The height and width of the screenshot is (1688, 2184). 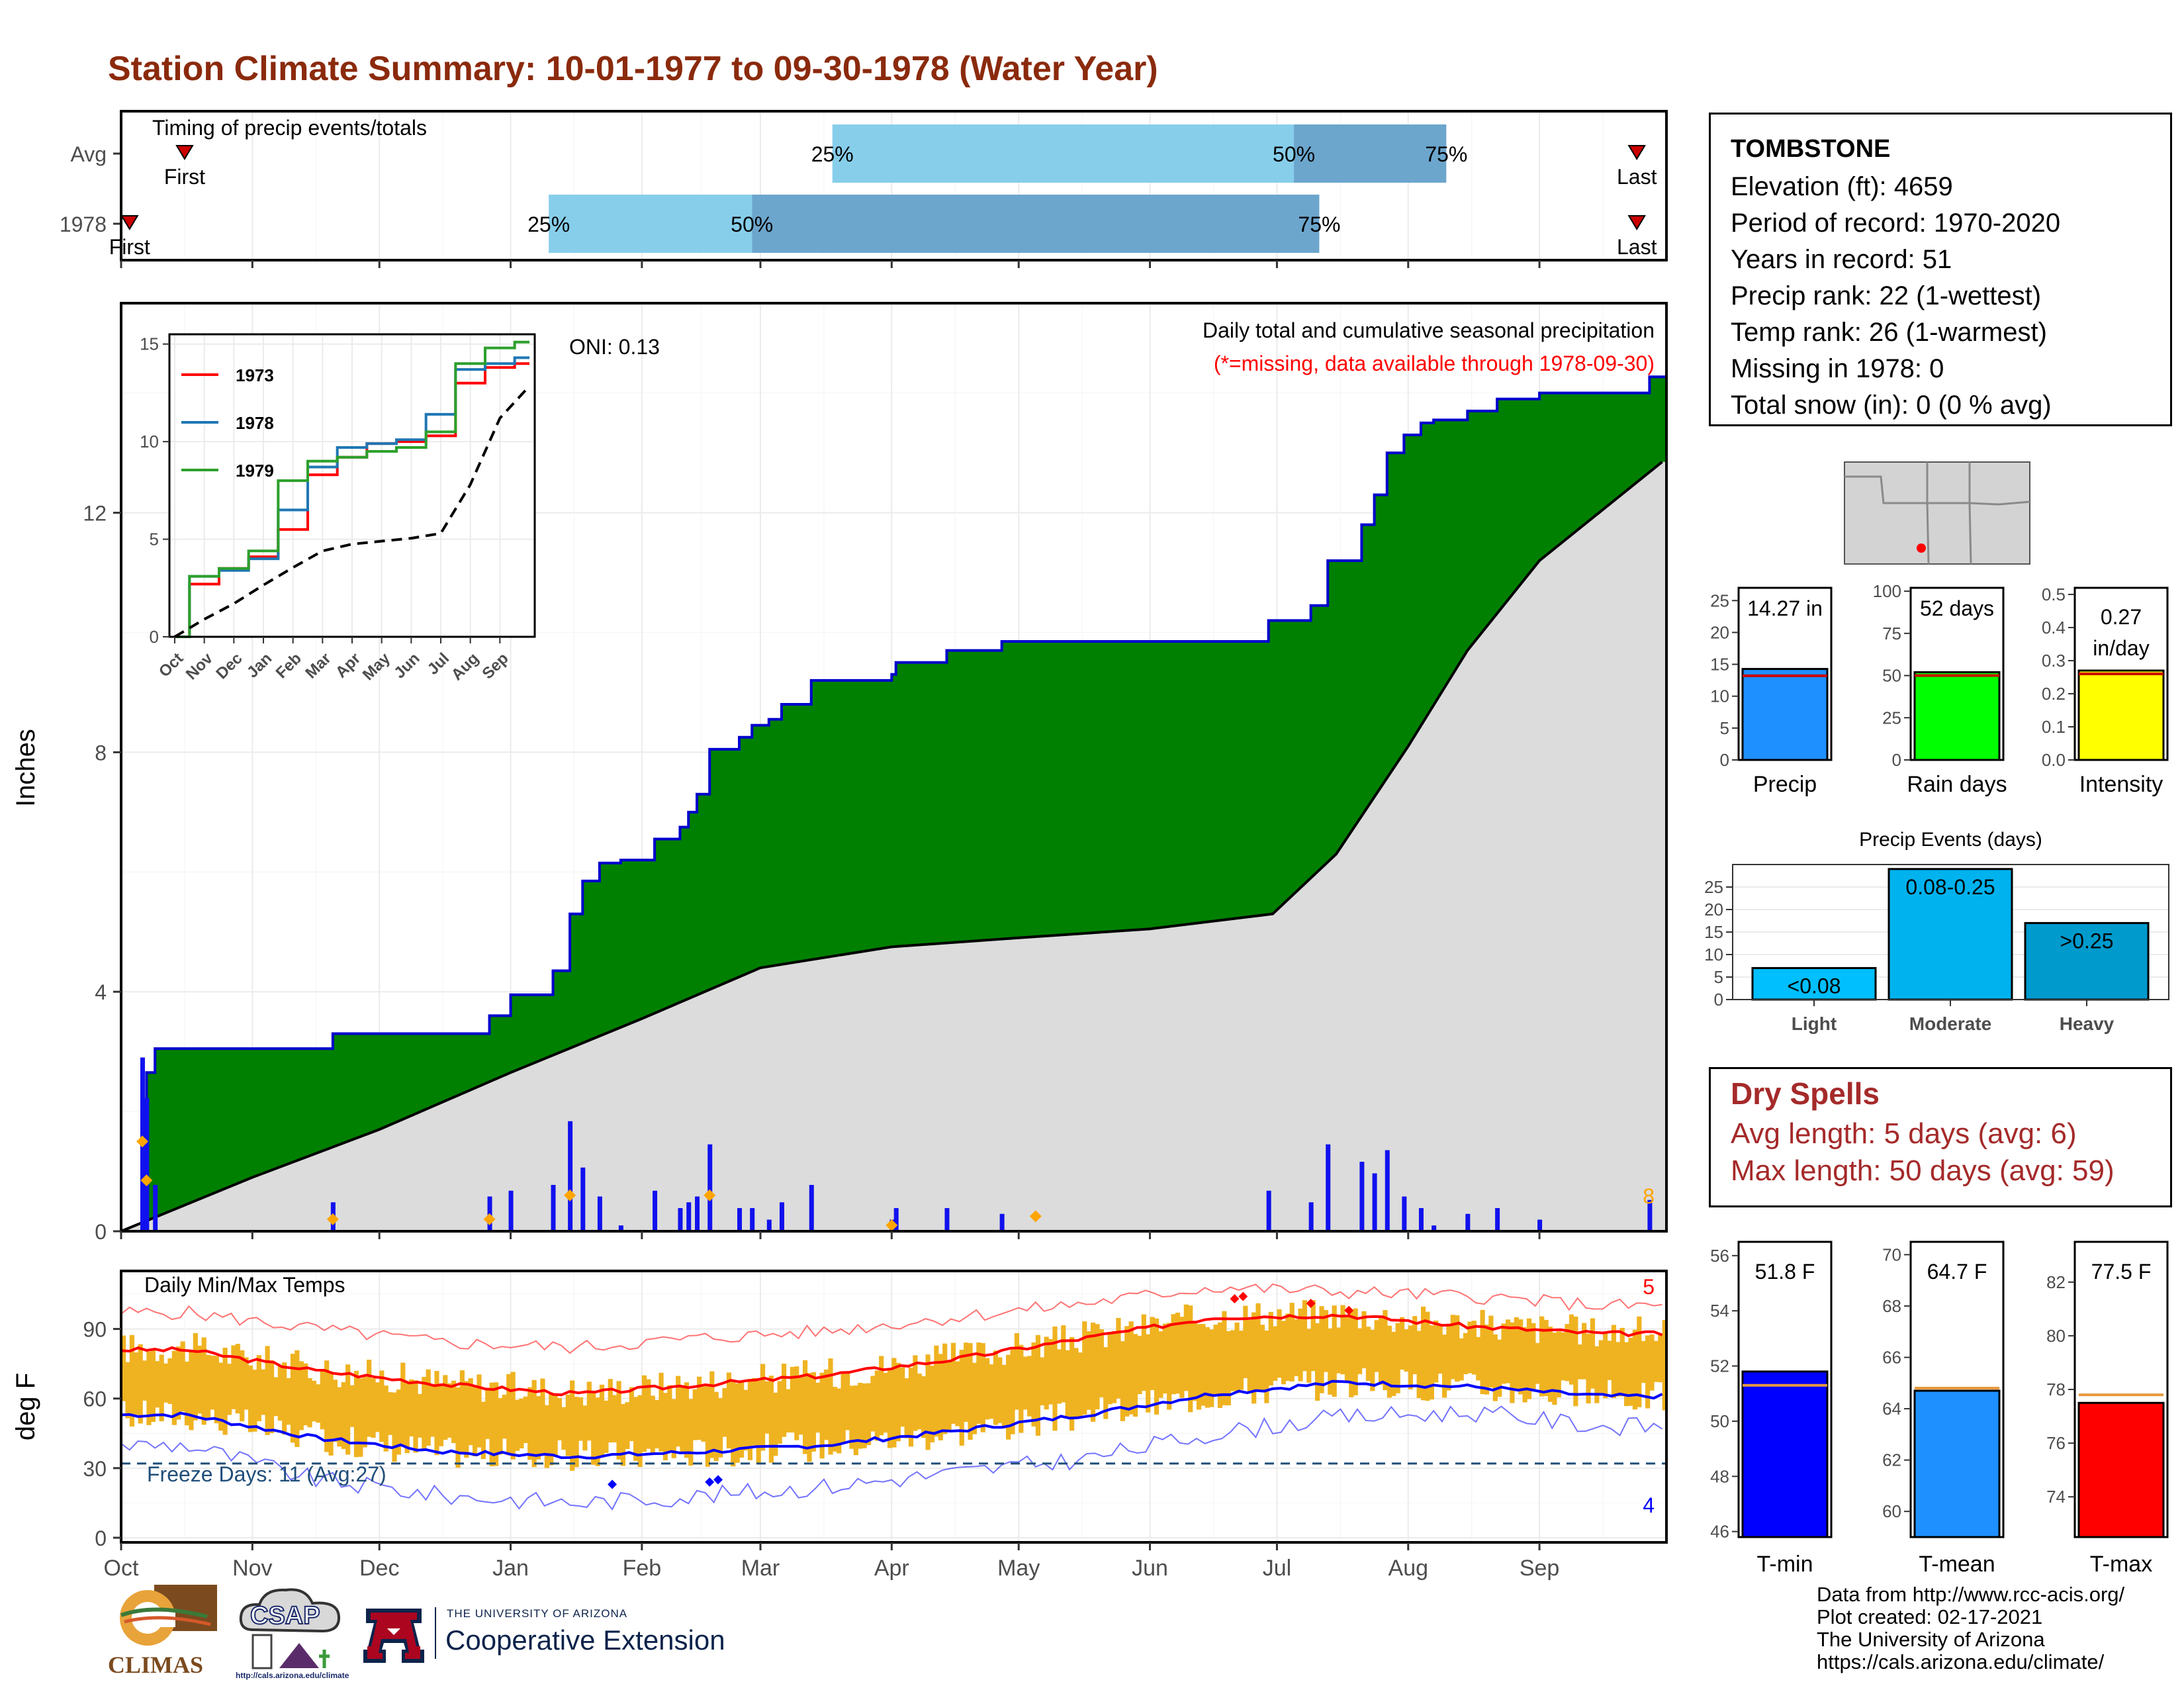 I want to click on record-low-count: 4, so click(x=1649, y=1505).